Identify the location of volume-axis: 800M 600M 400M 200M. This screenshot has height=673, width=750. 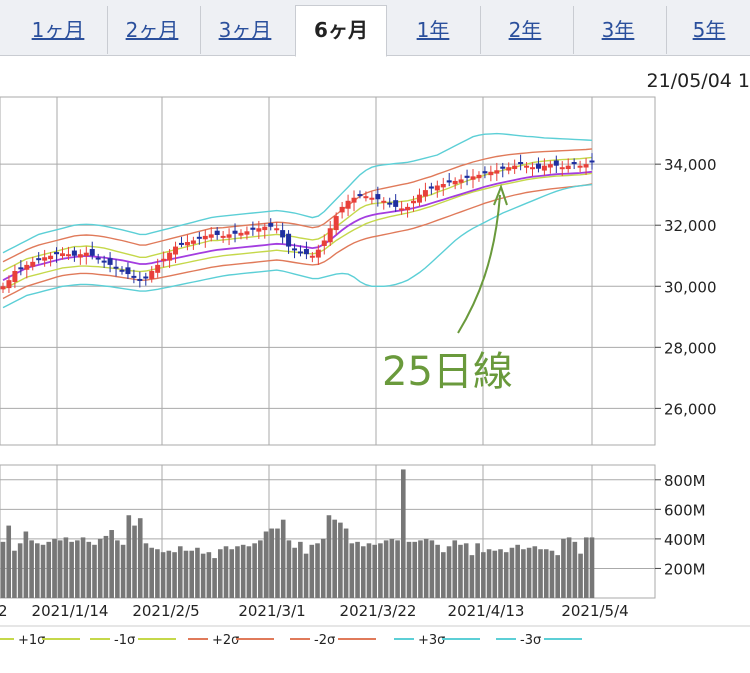
(680, 525).